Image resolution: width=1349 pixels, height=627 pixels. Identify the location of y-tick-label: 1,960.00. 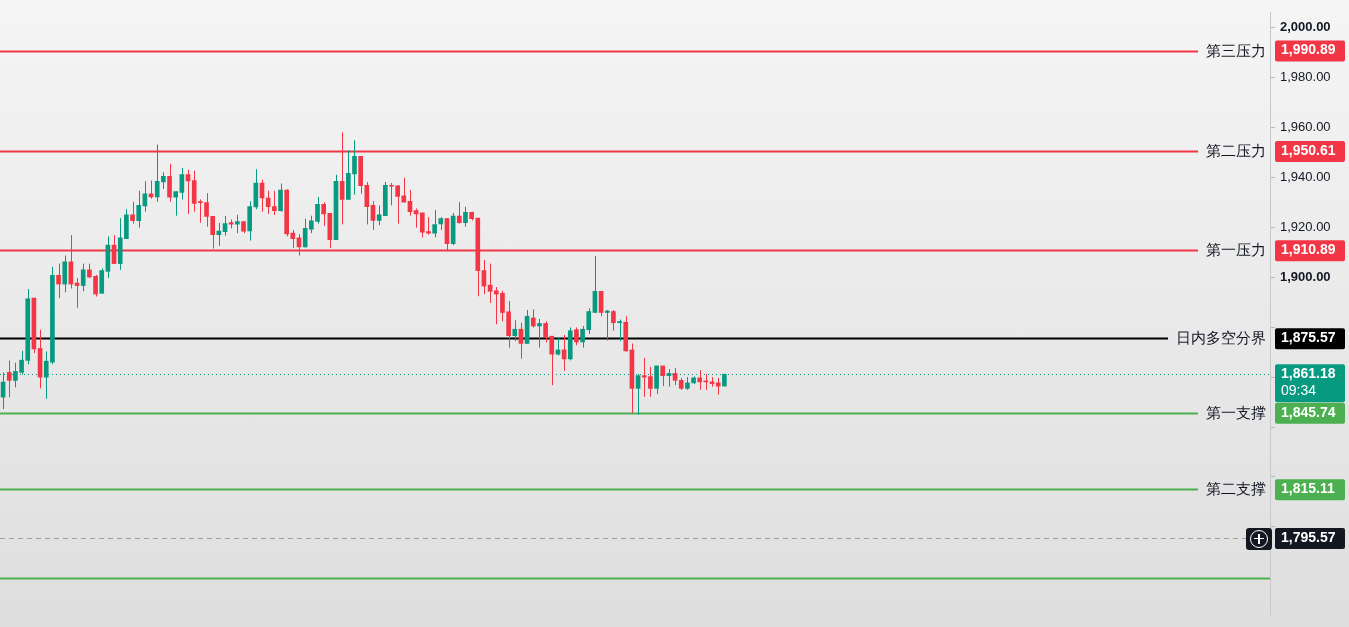
(1305, 127).